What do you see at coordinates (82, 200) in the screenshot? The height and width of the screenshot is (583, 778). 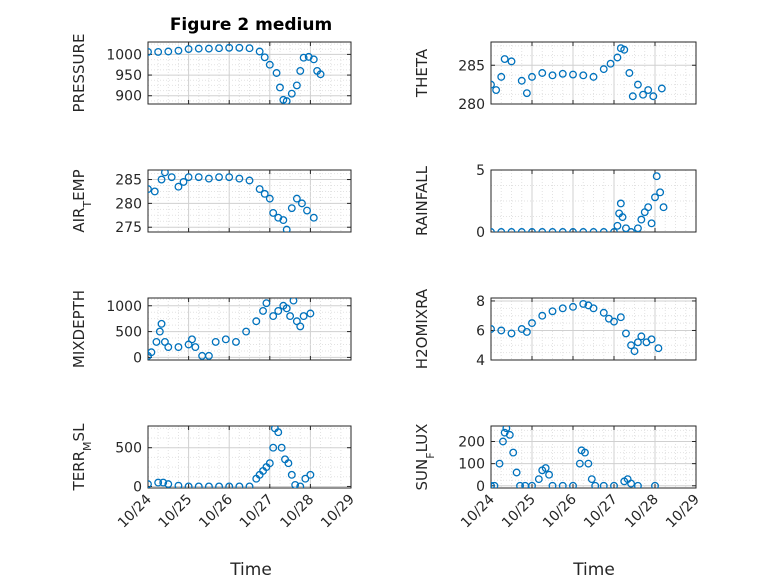 I see `y-axis-label: AIRTEMP` at bounding box center [82, 200].